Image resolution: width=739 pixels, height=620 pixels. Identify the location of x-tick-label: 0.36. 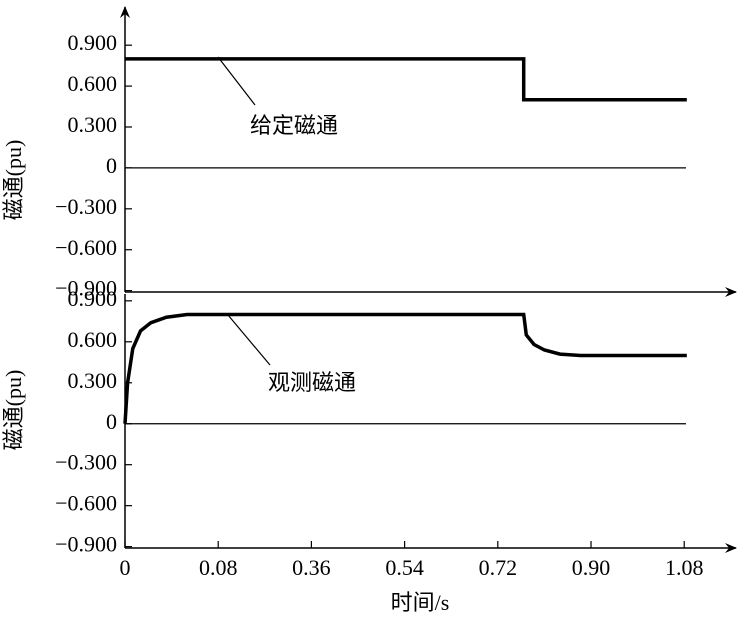
(311, 567).